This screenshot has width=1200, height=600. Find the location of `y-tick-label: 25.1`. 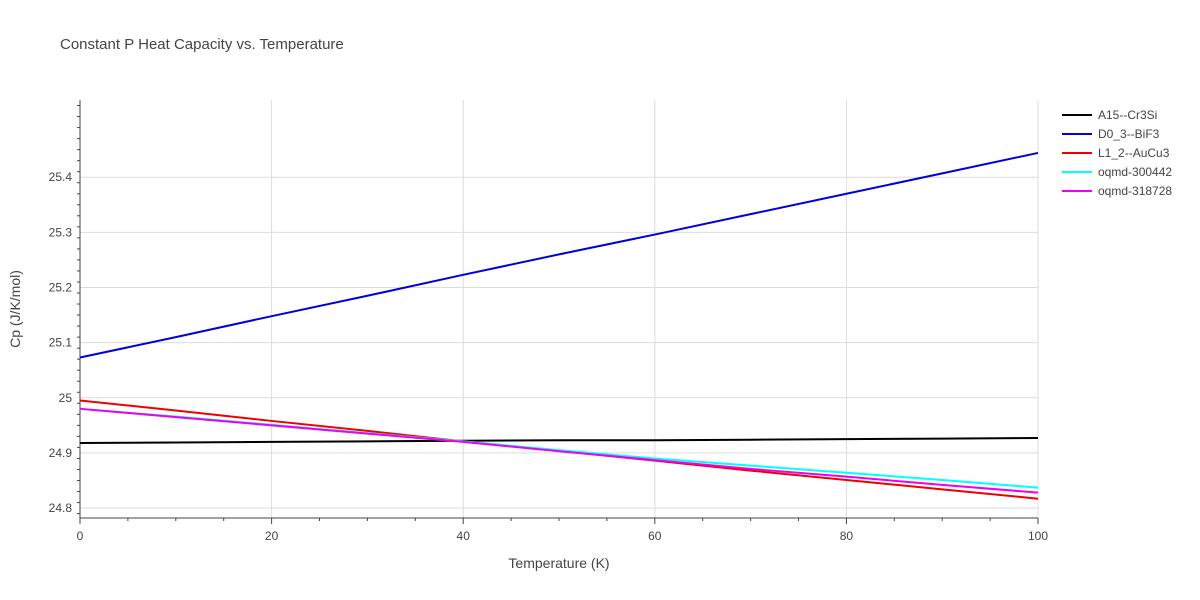

y-tick-label: 25.1 is located at coordinates (61, 343).